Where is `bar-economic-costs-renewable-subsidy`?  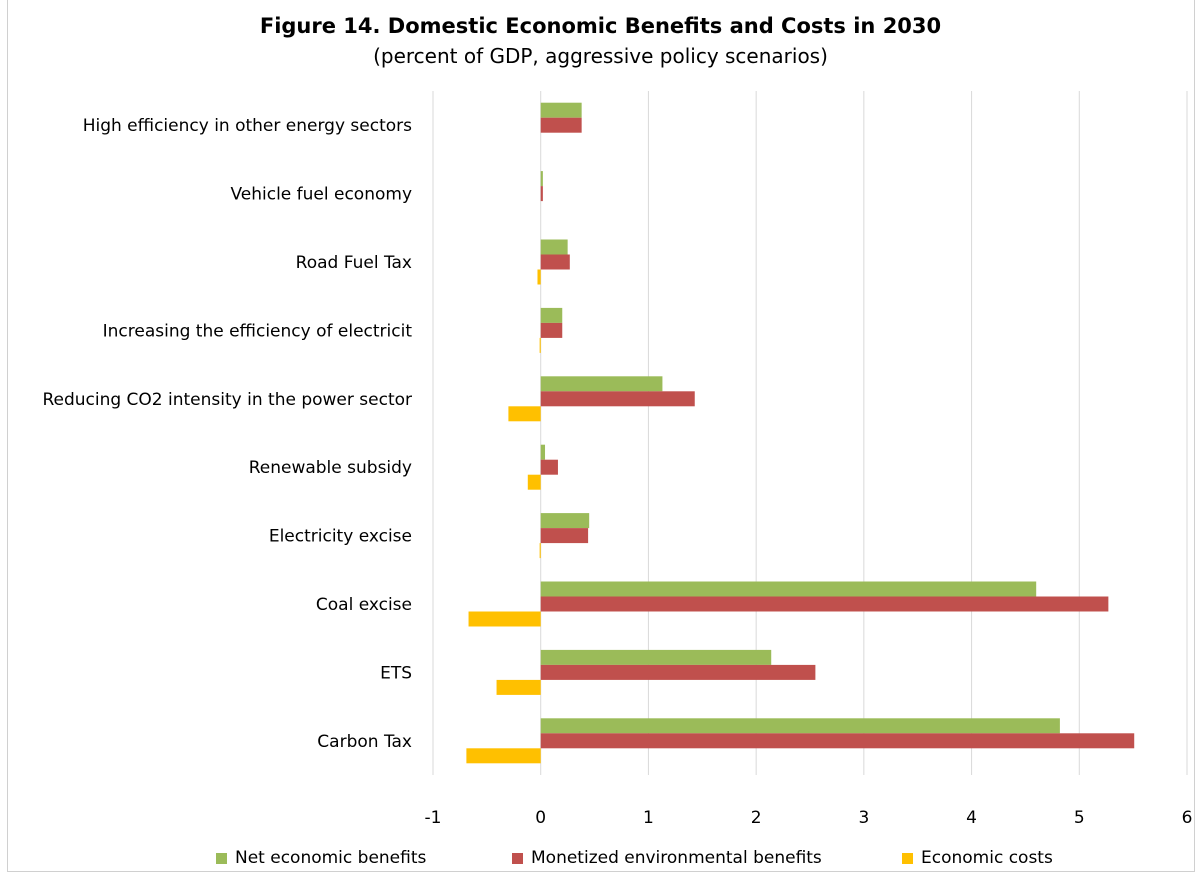 bar-economic-costs-renewable-subsidy is located at coordinates (534, 482).